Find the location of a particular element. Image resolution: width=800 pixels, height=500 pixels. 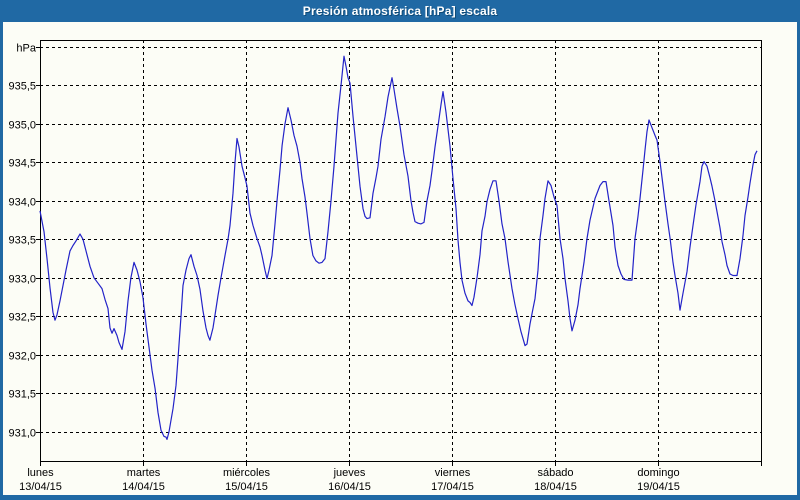

y-tick-label: 933,5 is located at coordinates (22, 241).